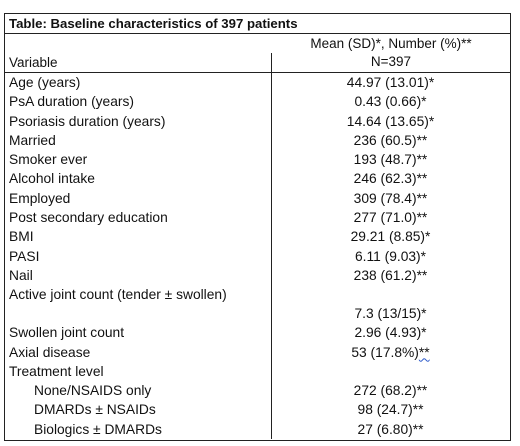 This screenshot has height=446, width=520. I want to click on row-value, so click(390, 371).